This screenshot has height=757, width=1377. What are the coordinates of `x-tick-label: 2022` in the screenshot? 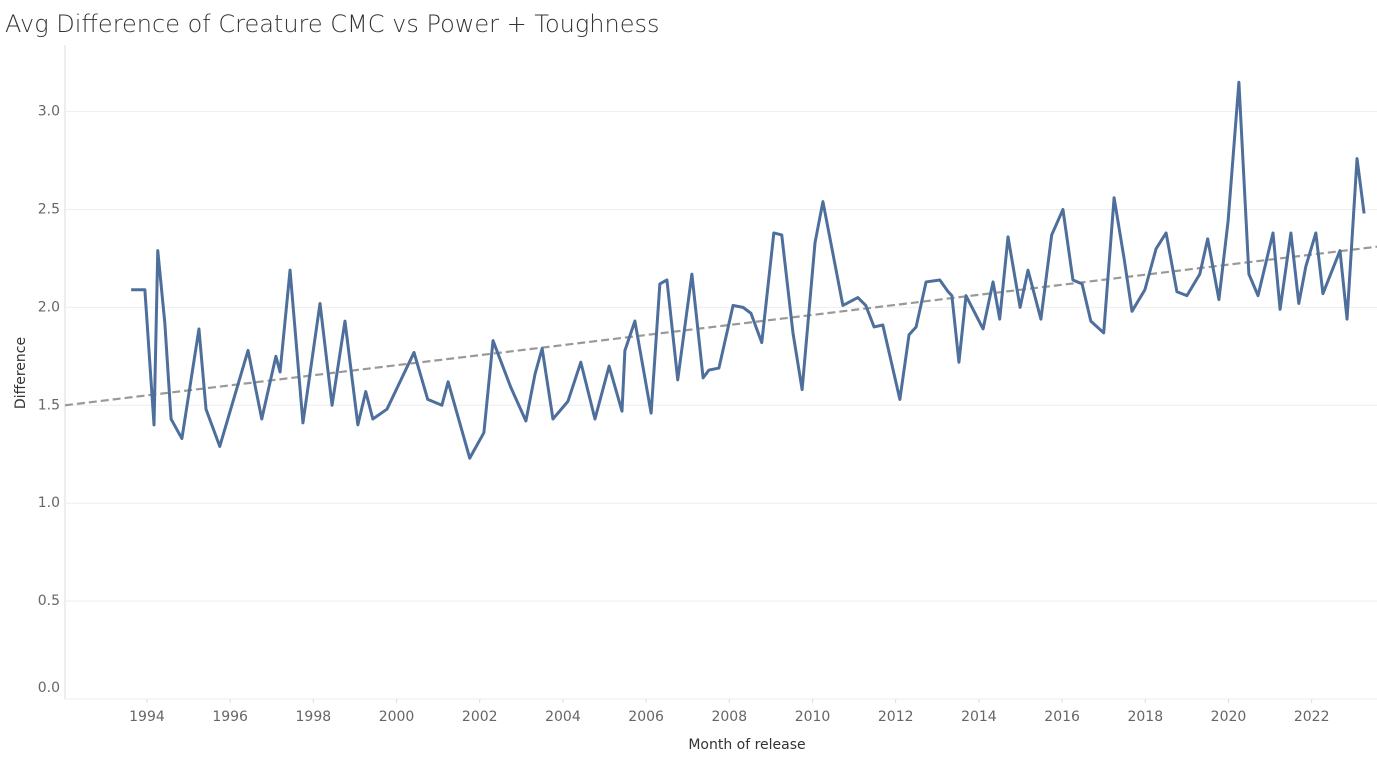 It's located at (1312, 717).